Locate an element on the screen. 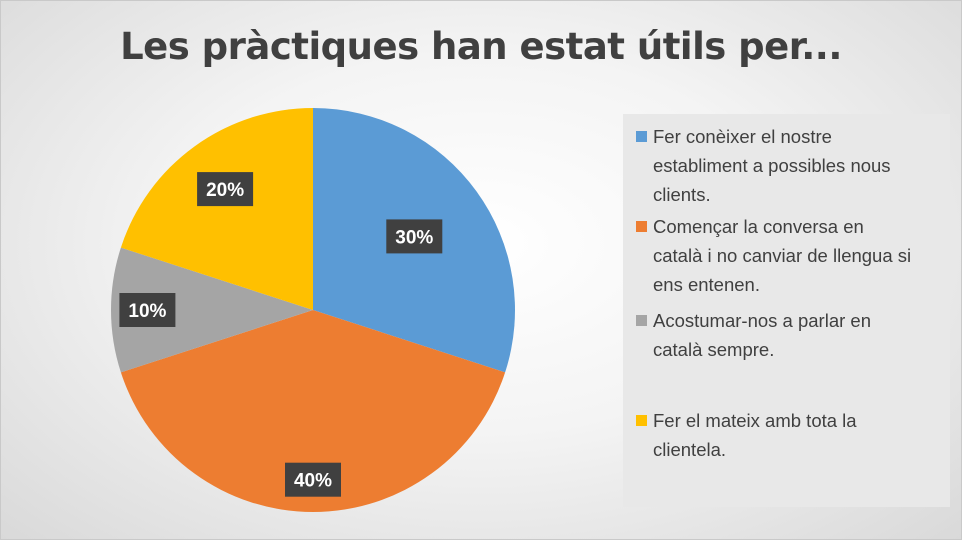 This screenshot has height=540, width=962. legend-line: Fer conèixer el nostre is located at coordinates (742, 136).